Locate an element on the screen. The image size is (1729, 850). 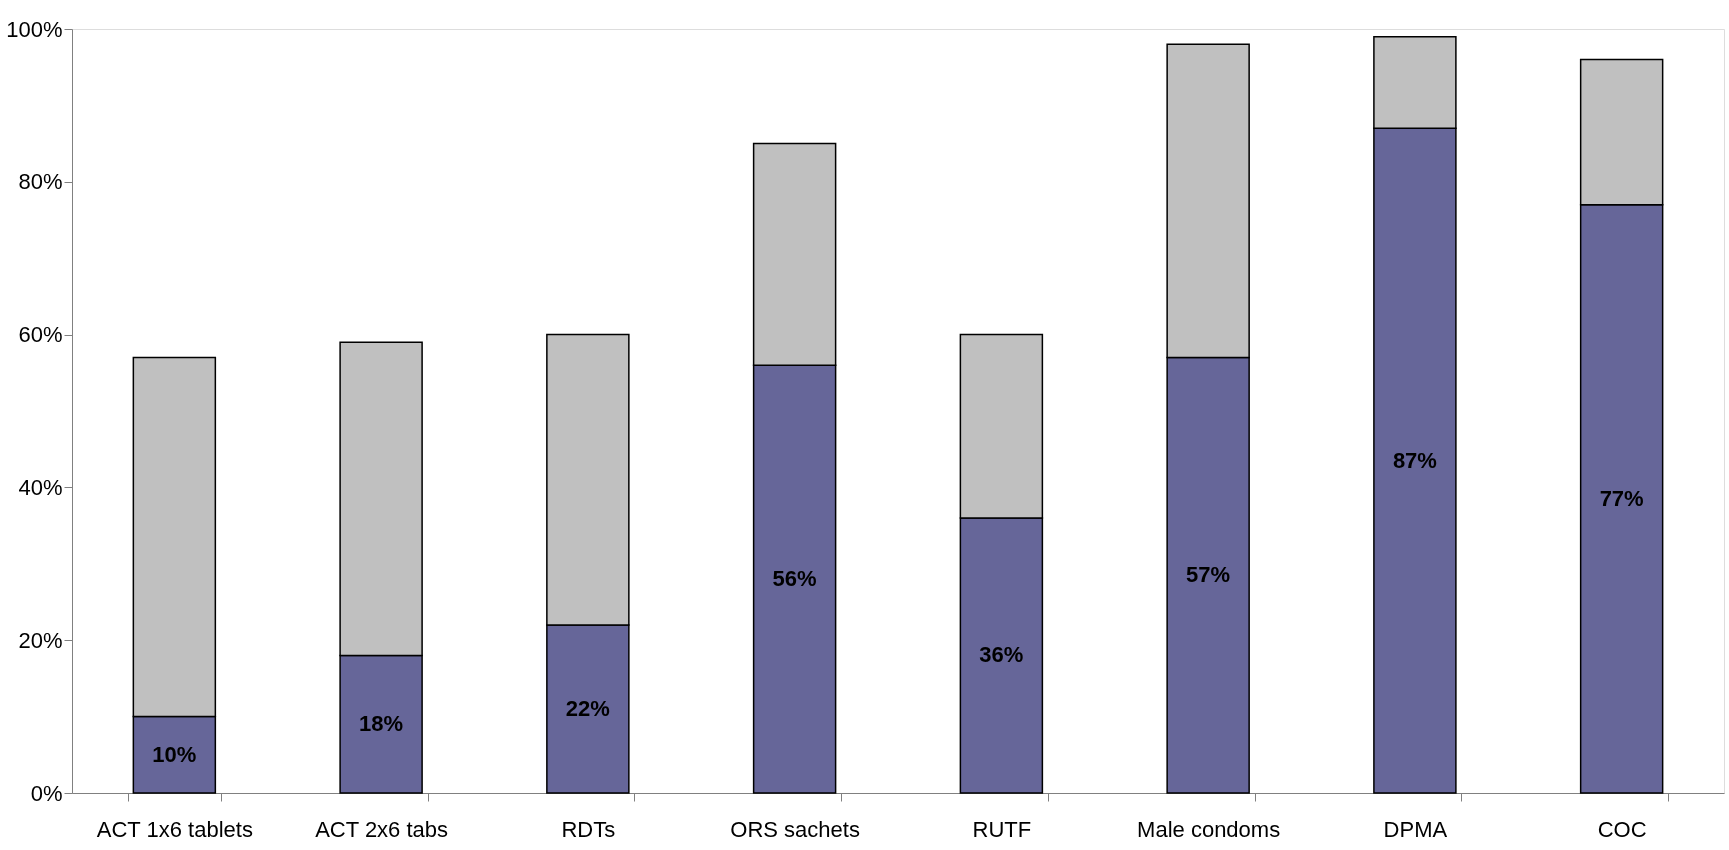
x-tick-label: COC is located at coordinates (1622, 829).